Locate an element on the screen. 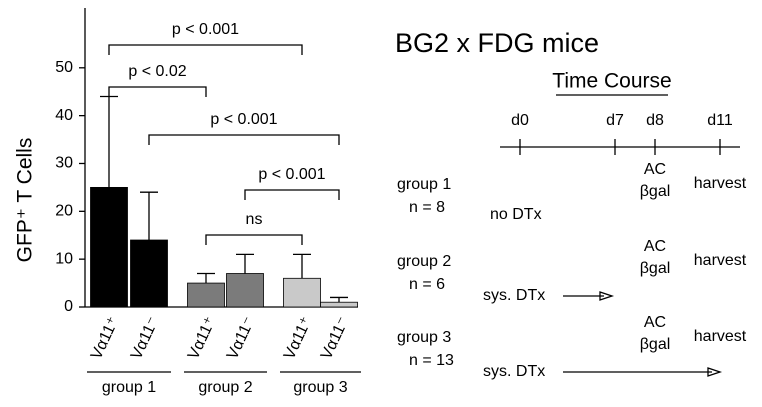 Image resolution: width=762 pixels, height=407 pixels. group-n: n = 6 is located at coordinates (427, 284).